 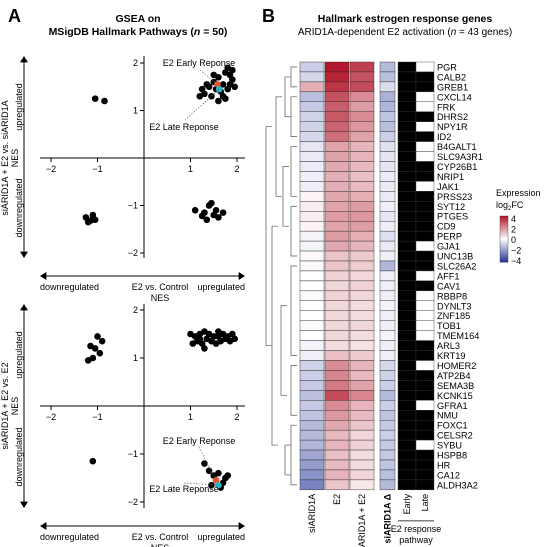 I want to click on panel-b-letter: B, so click(x=268, y=16).